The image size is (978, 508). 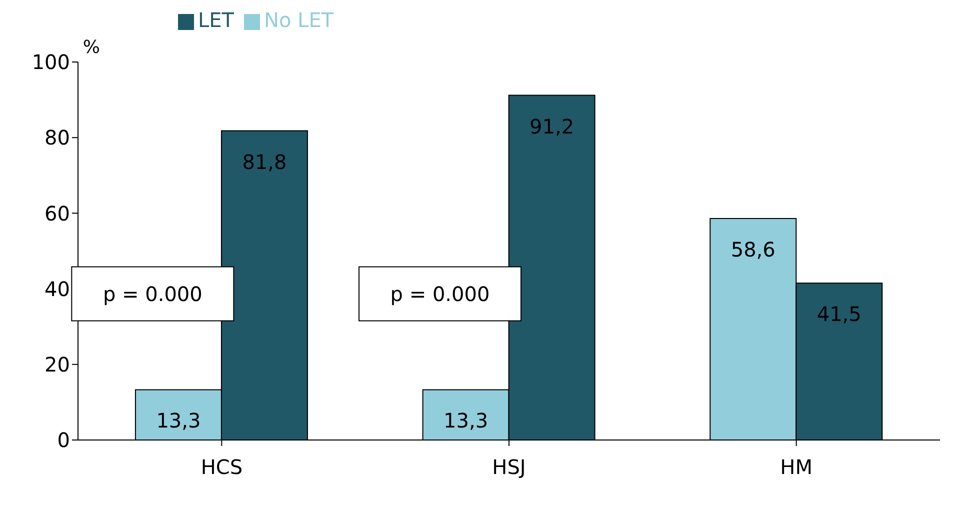 I want to click on x-tick-label: HCS, so click(x=221, y=467).